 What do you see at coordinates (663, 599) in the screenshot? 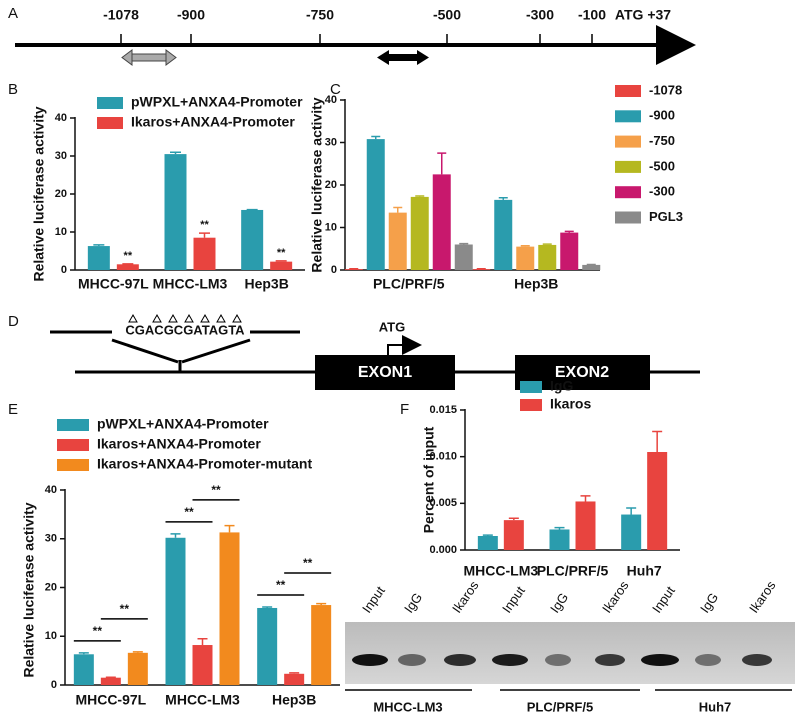
I see `lane-label: Input` at bounding box center [663, 599].